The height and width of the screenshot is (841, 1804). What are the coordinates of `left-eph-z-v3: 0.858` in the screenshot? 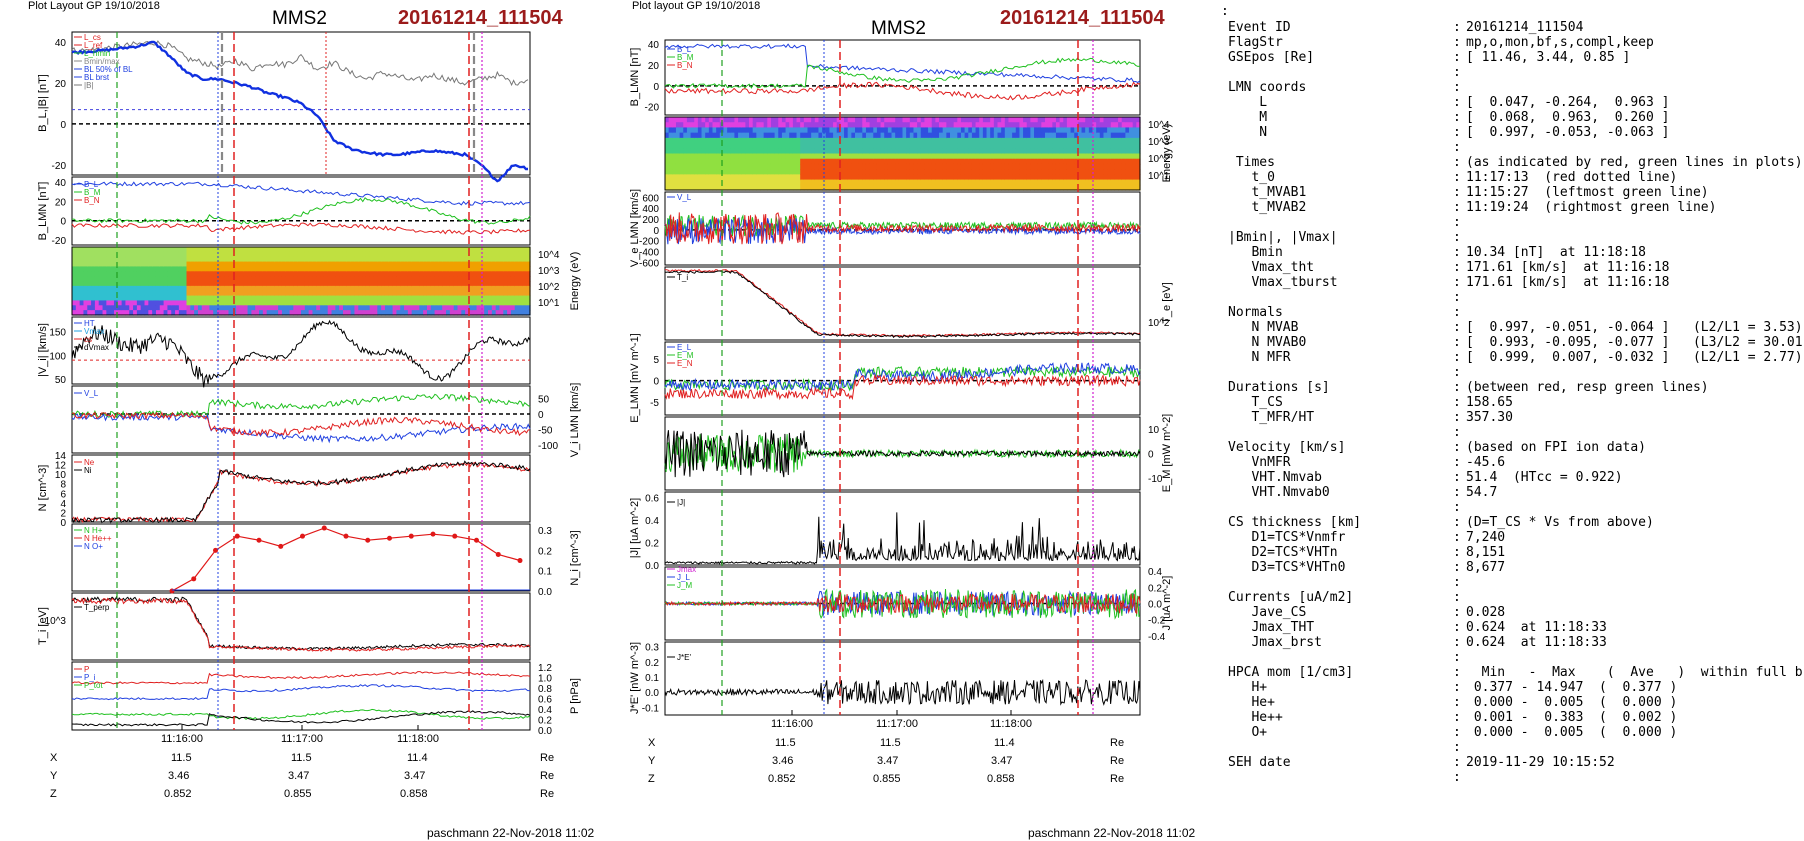 It's located at (414, 794).